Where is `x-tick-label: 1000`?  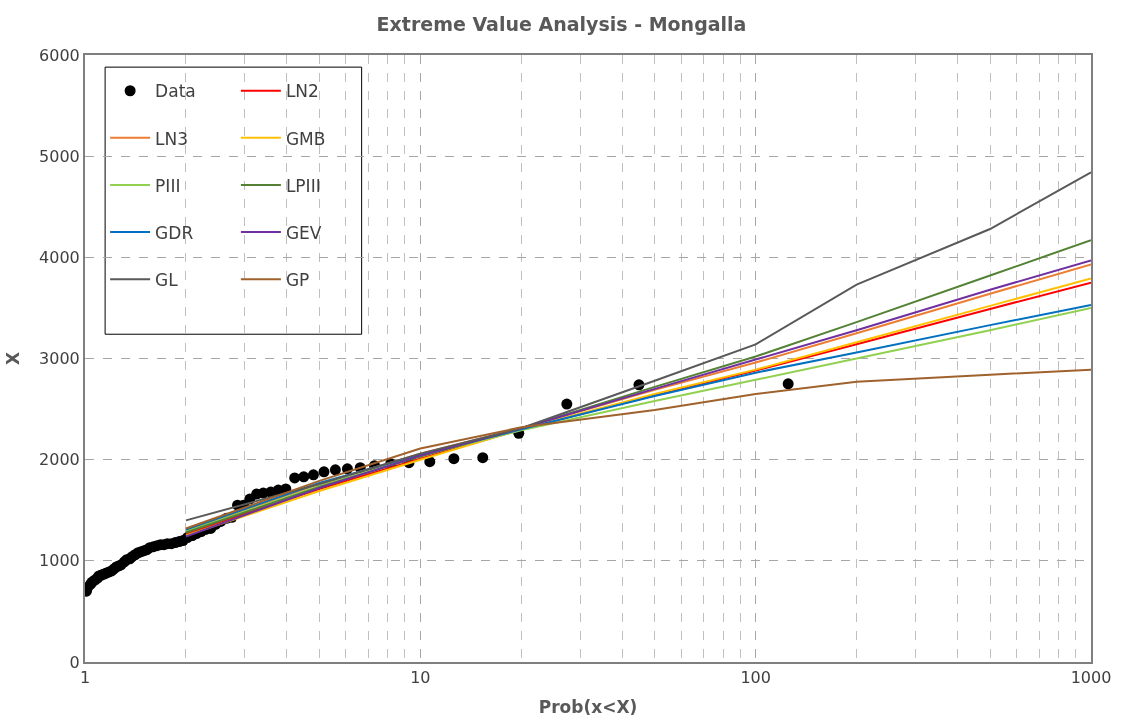 x-tick-label: 1000 is located at coordinates (1091, 678).